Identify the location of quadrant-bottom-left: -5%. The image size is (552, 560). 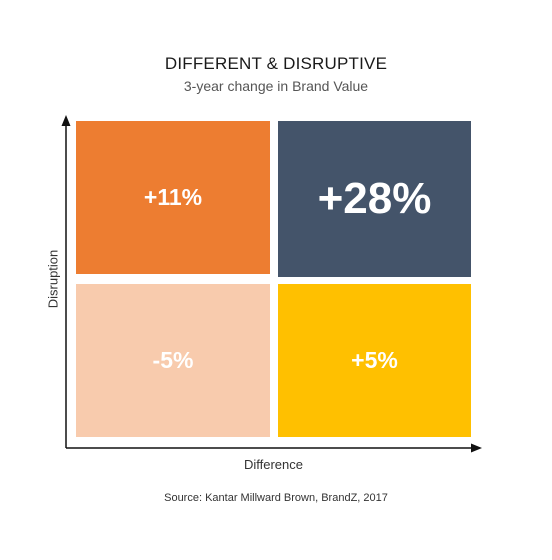
(173, 360).